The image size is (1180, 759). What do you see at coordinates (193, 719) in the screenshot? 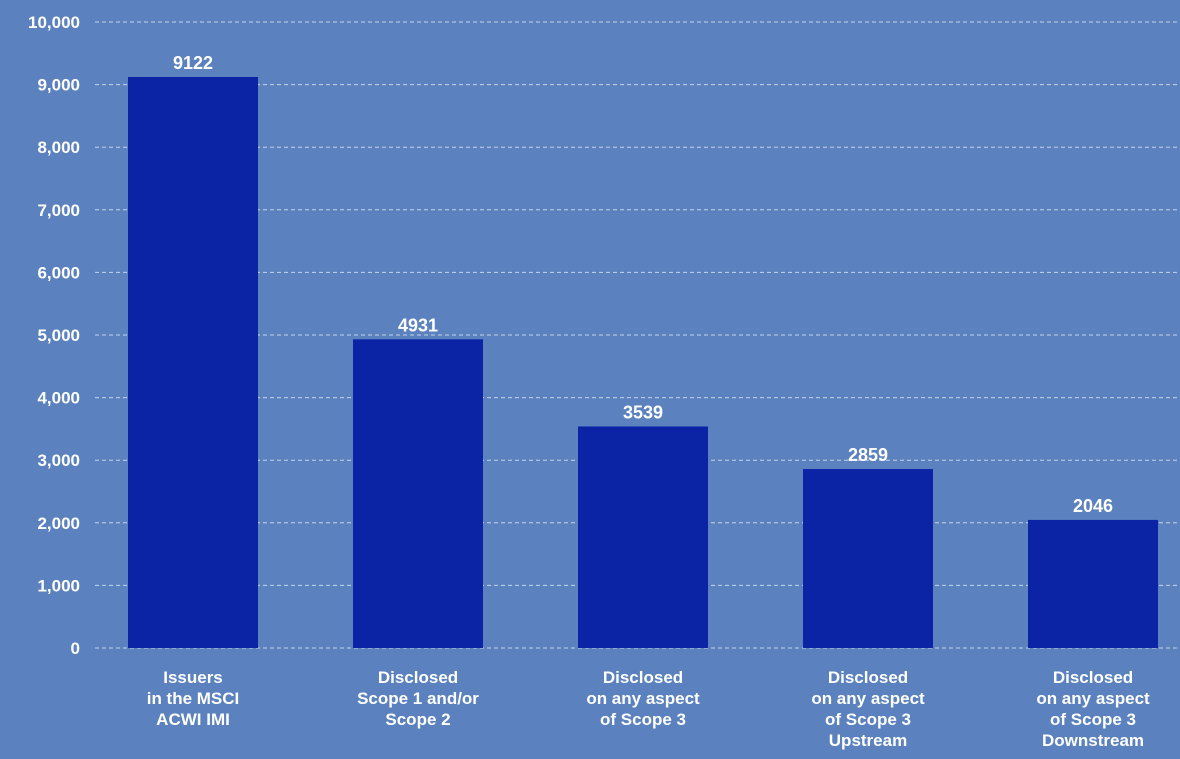
I see `category-label-line: ACWI IMI` at bounding box center [193, 719].